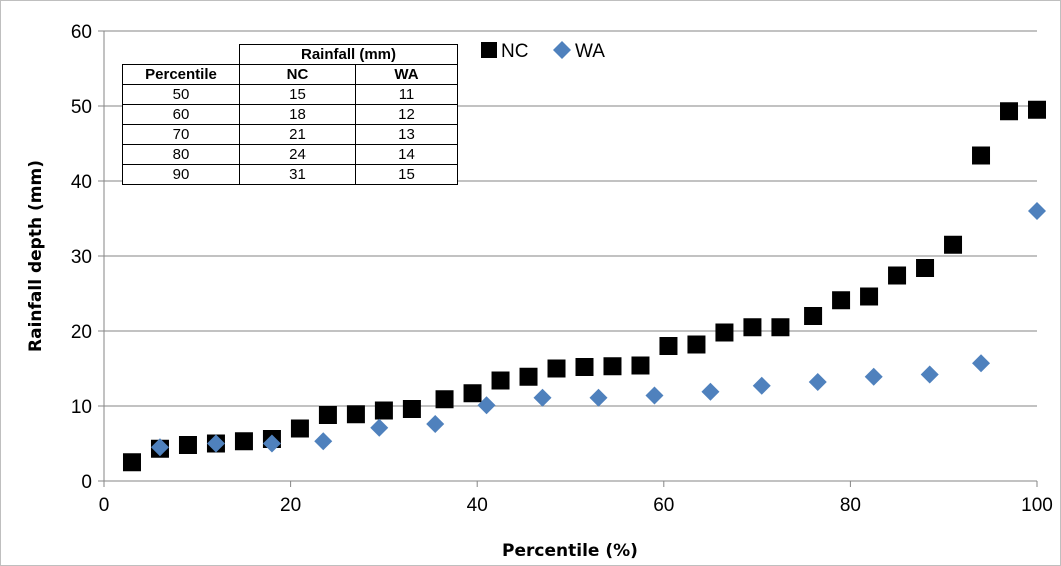  Describe the element at coordinates (850, 505) in the screenshot. I see `x-tick-label: 80` at that location.